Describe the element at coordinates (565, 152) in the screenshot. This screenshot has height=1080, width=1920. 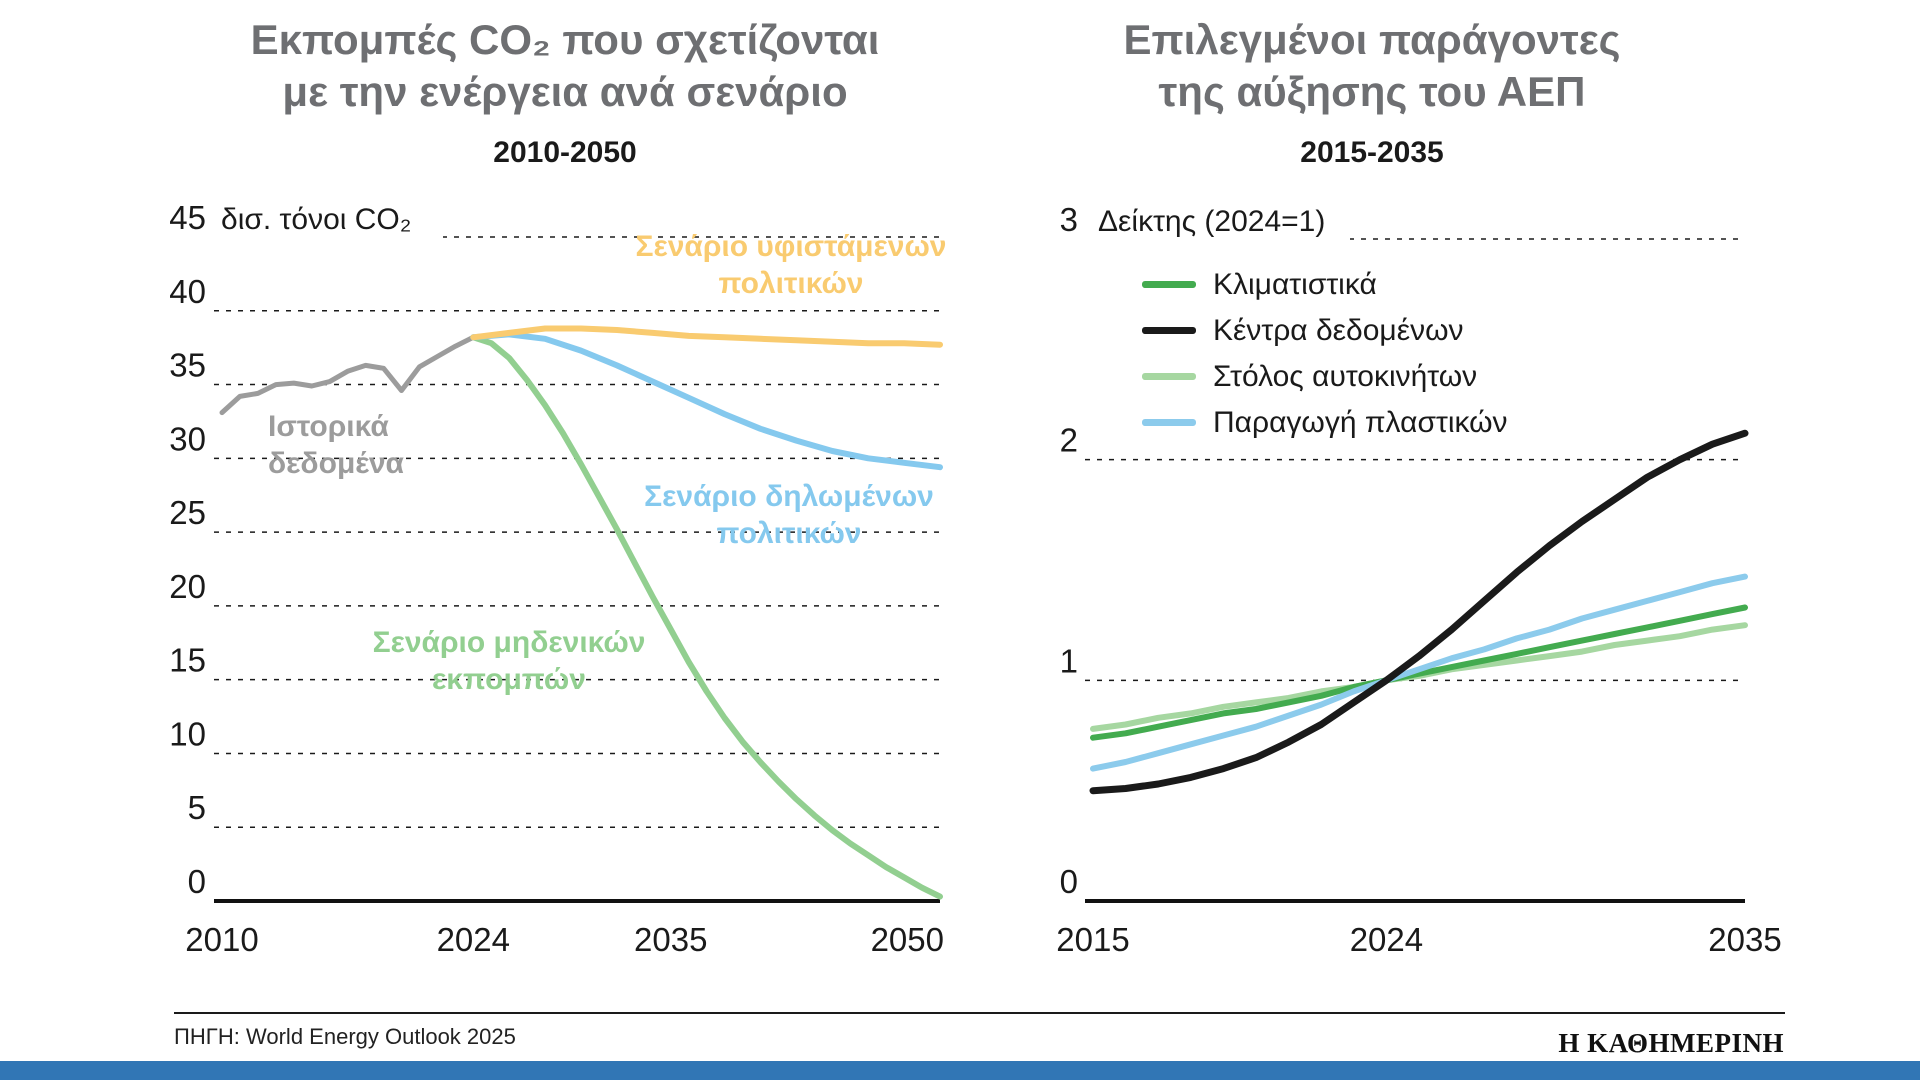
I see `left-chart-subtitle: 2010-2050` at that location.